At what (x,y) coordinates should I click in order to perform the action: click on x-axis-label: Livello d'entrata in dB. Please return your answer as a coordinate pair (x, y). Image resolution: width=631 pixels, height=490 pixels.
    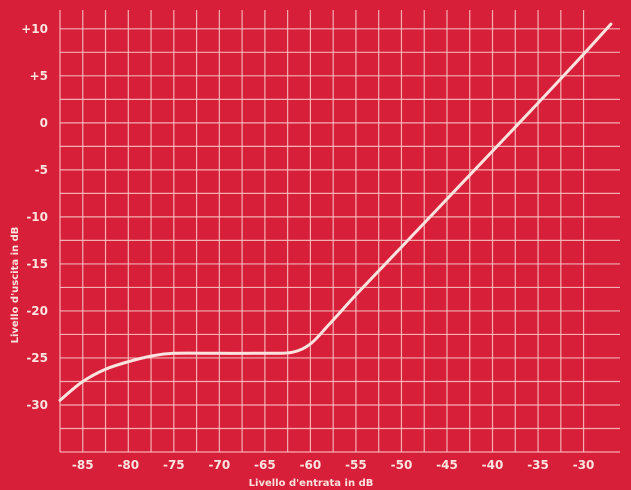
    Looking at the image, I should click on (311, 483).